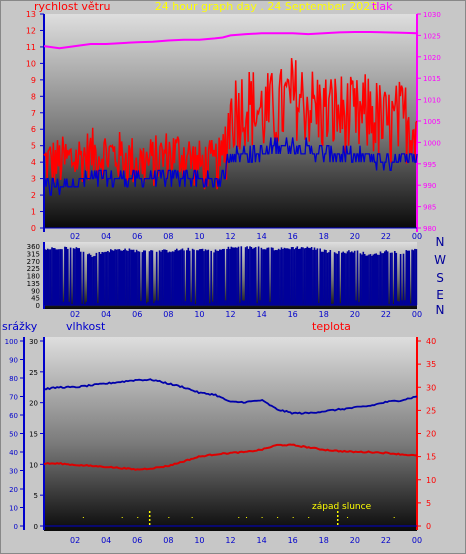 This screenshot has width=466, height=554. I want to click on pressure-tick-label: 1030, so click(432, 15).